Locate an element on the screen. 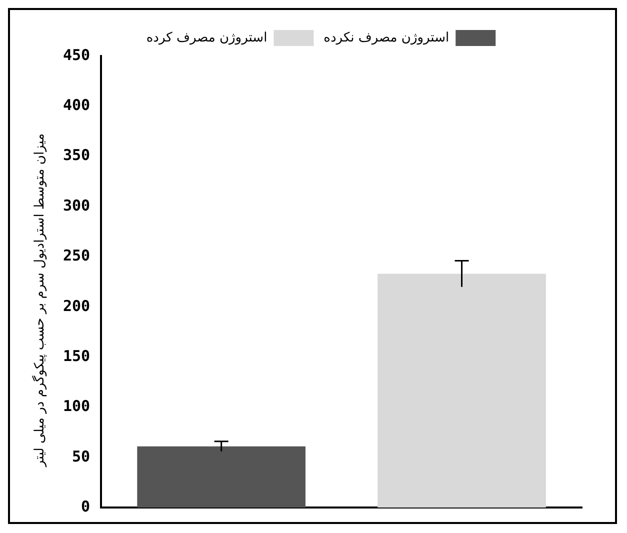  y-tick-label: 400 is located at coordinates (76, 105).